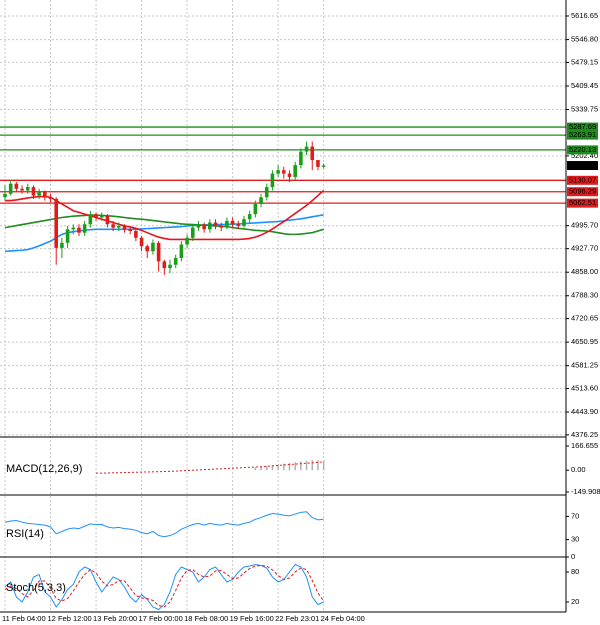 The image size is (600, 625). I want to click on x-tick-label: 17 Feb 00:00, so click(161, 618).